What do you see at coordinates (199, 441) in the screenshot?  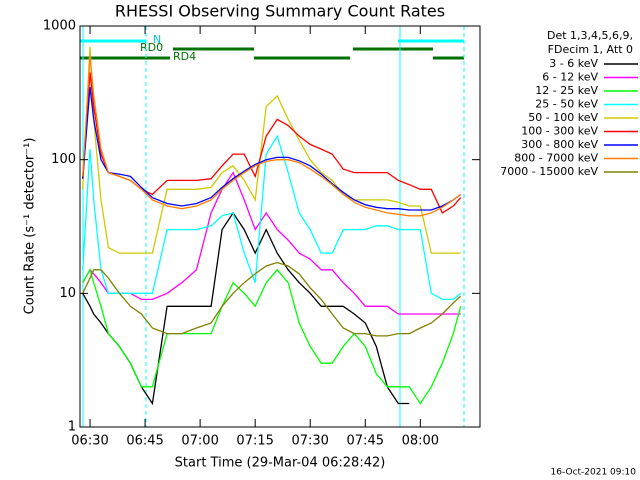 I see `x-tick-label: 07:00` at bounding box center [199, 441].